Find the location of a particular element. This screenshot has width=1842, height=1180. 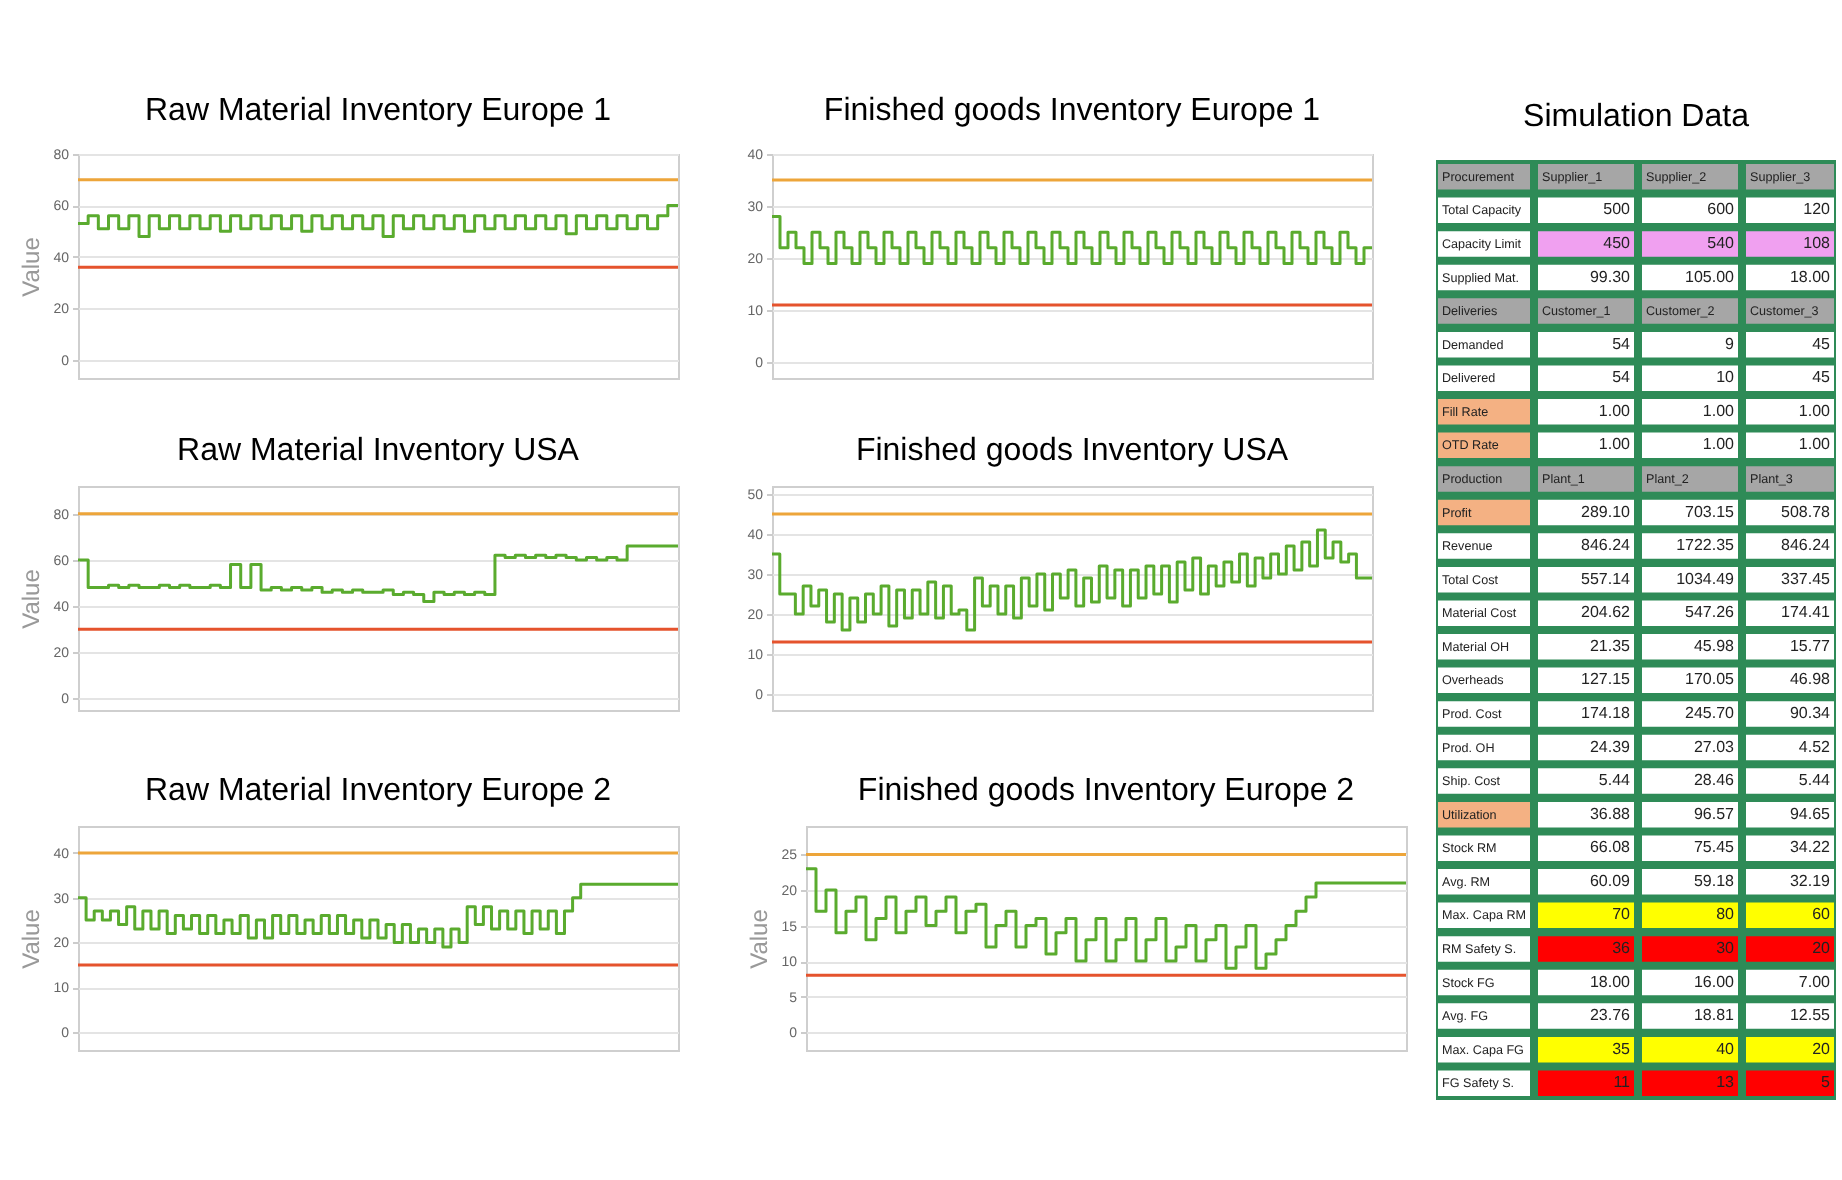

text: 18.81 is located at coordinates (1714, 1015).